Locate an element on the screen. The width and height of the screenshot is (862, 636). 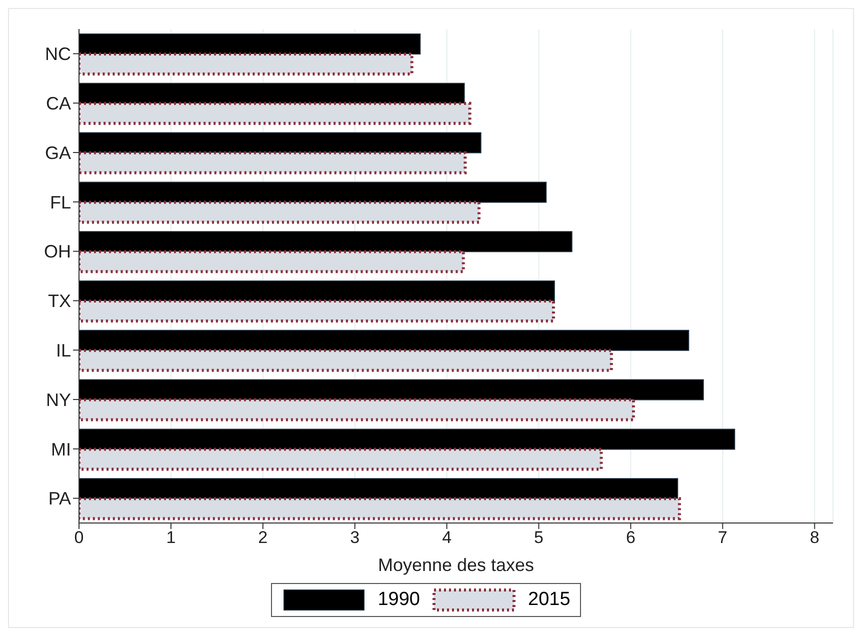
x-tick-label: 0 is located at coordinates (79, 538).